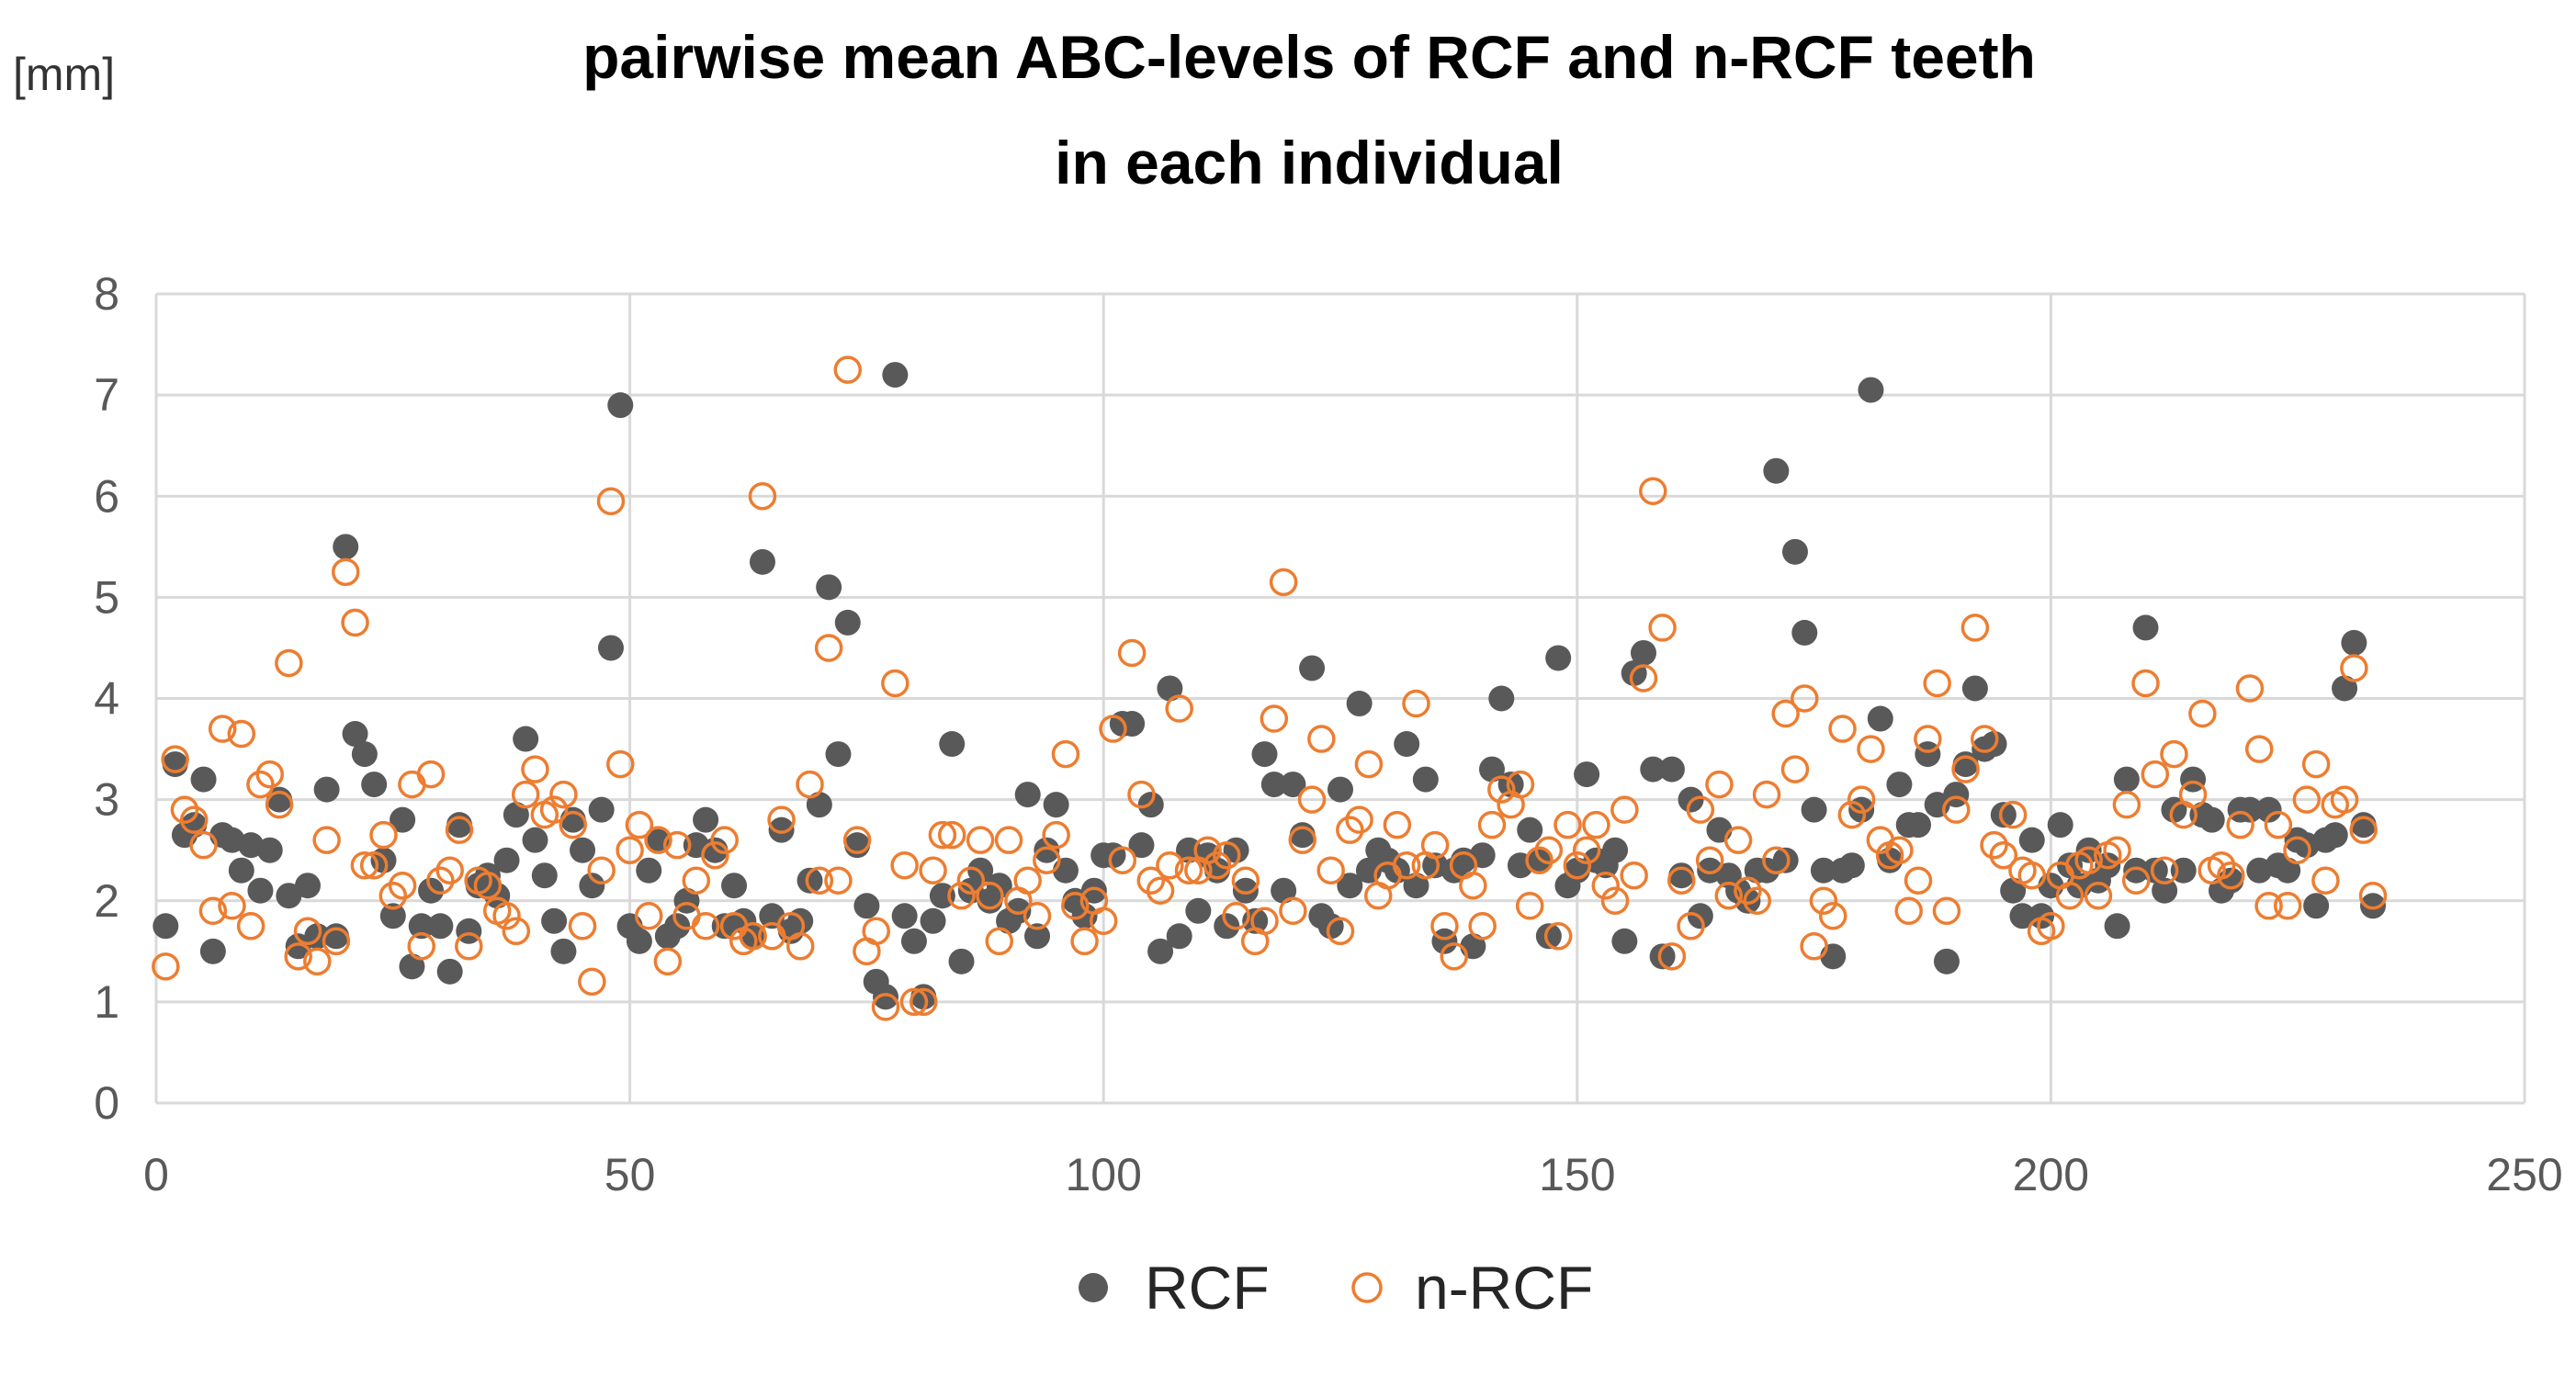 The width and height of the screenshot is (2576, 1374). Describe the element at coordinates (1504, 1288) in the screenshot. I see `legend-n-rcf-label: n-RCF` at that location.